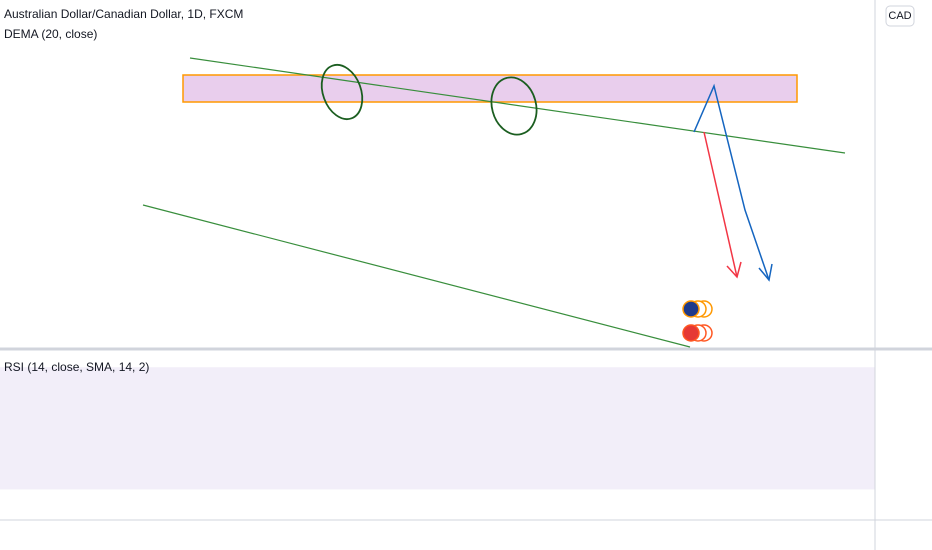 The height and width of the screenshot is (550, 932). I want to click on currency-button, so click(900, 16).